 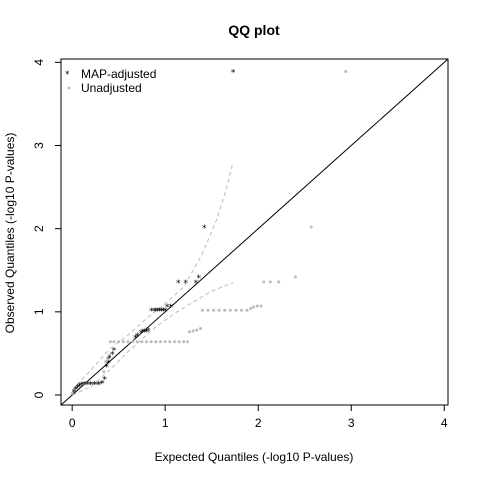 What do you see at coordinates (39, 311) in the screenshot?
I see `y-tick-label: 1` at bounding box center [39, 311].